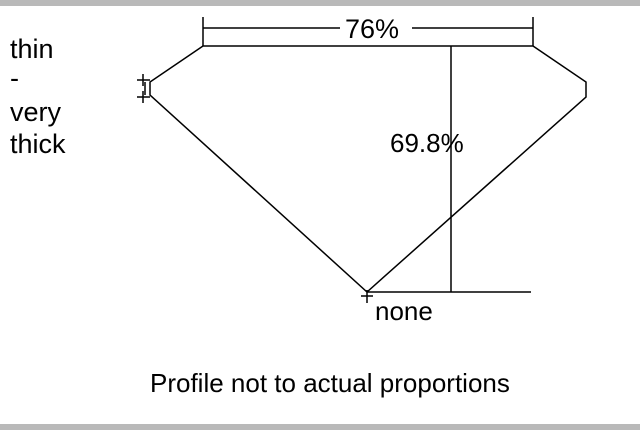  I want to click on girdle-label-very: very, so click(36, 112).